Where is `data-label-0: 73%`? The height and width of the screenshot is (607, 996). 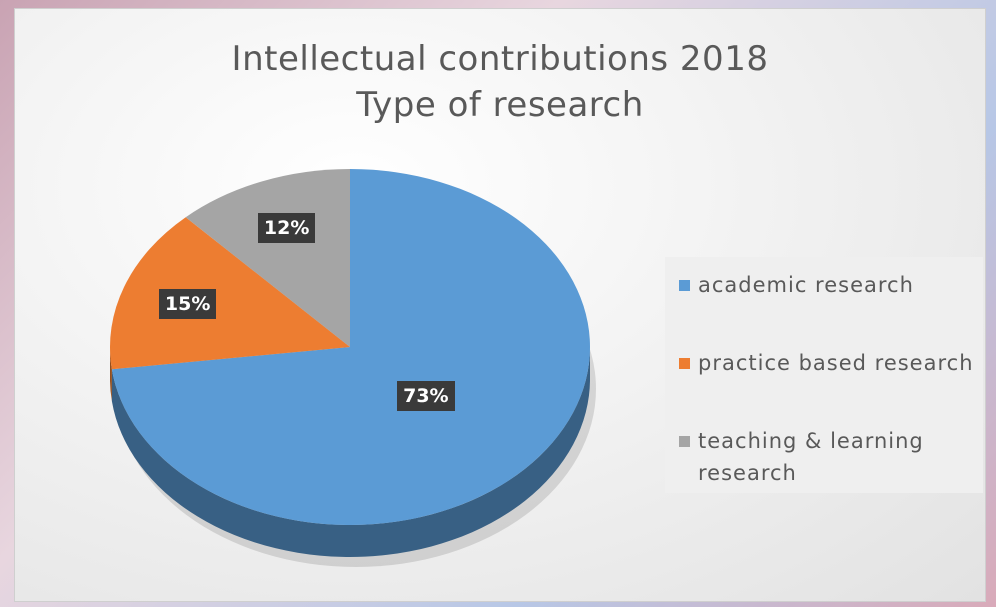
data-label-0: 73% is located at coordinates (426, 396).